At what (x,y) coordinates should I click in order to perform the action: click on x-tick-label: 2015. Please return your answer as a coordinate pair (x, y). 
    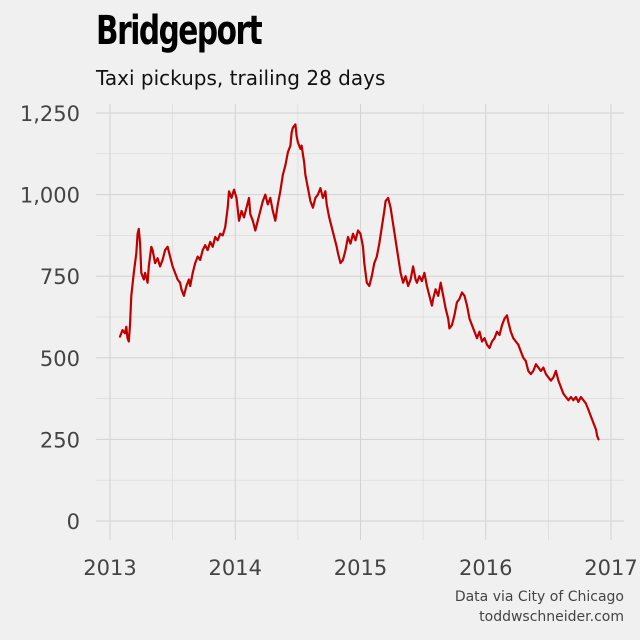
    Looking at the image, I should click on (360, 568).